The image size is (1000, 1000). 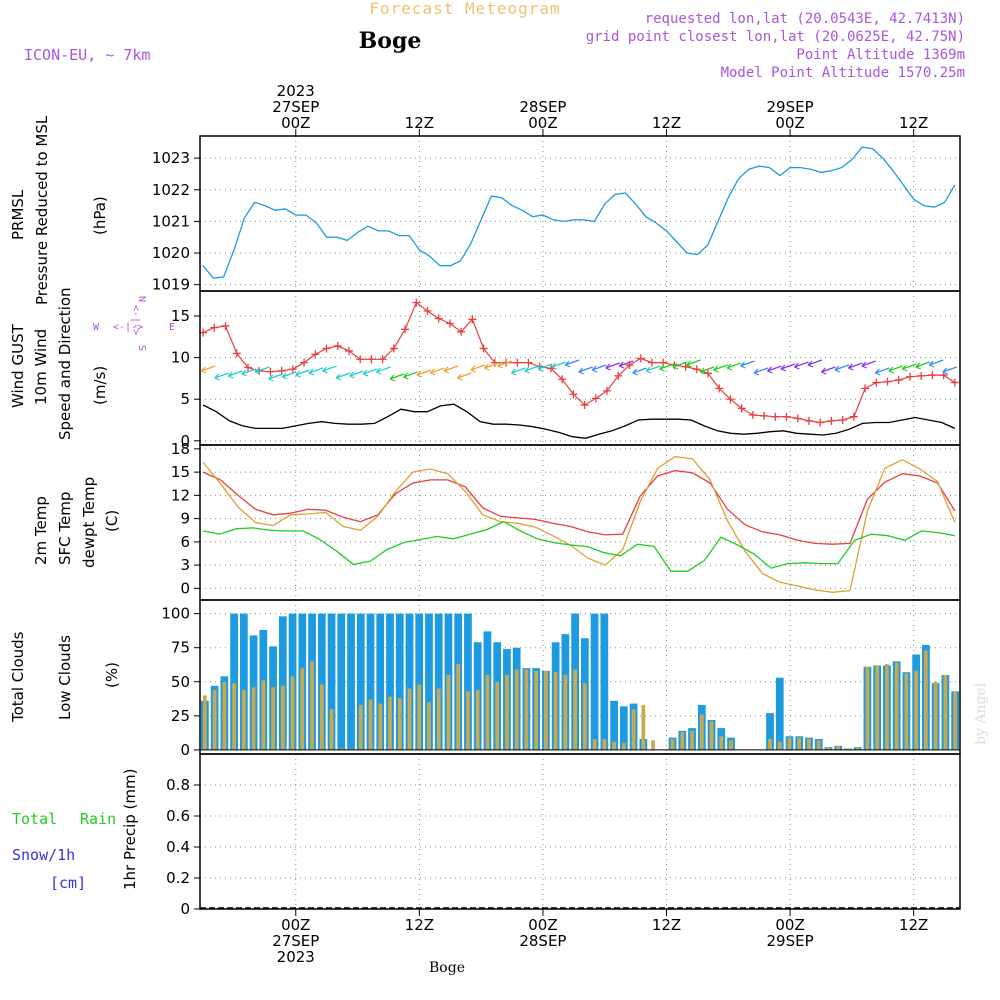 I want to click on wind-label-unit: (m/s), so click(x=100, y=385).